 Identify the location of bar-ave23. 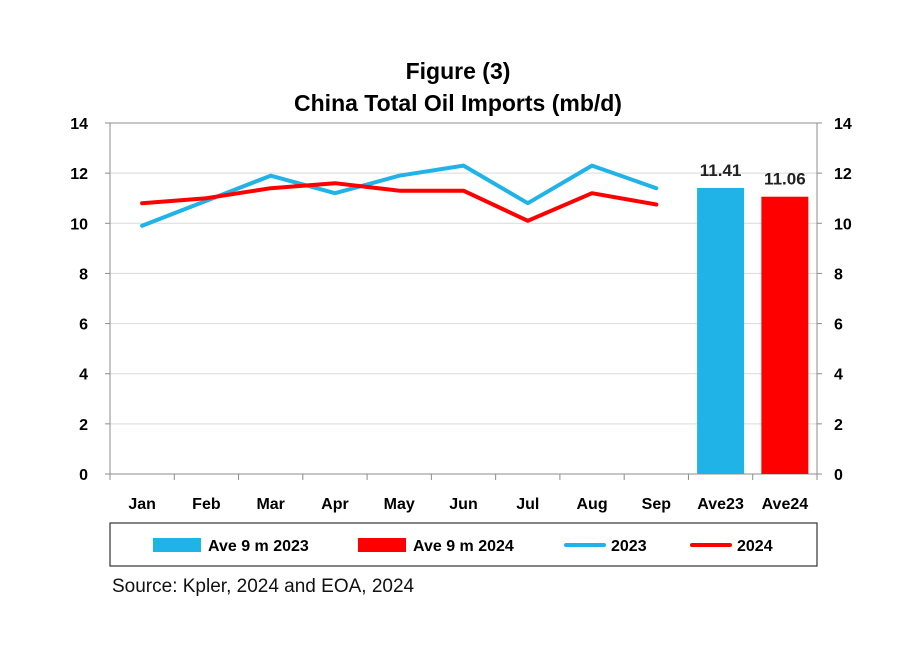
(720, 331).